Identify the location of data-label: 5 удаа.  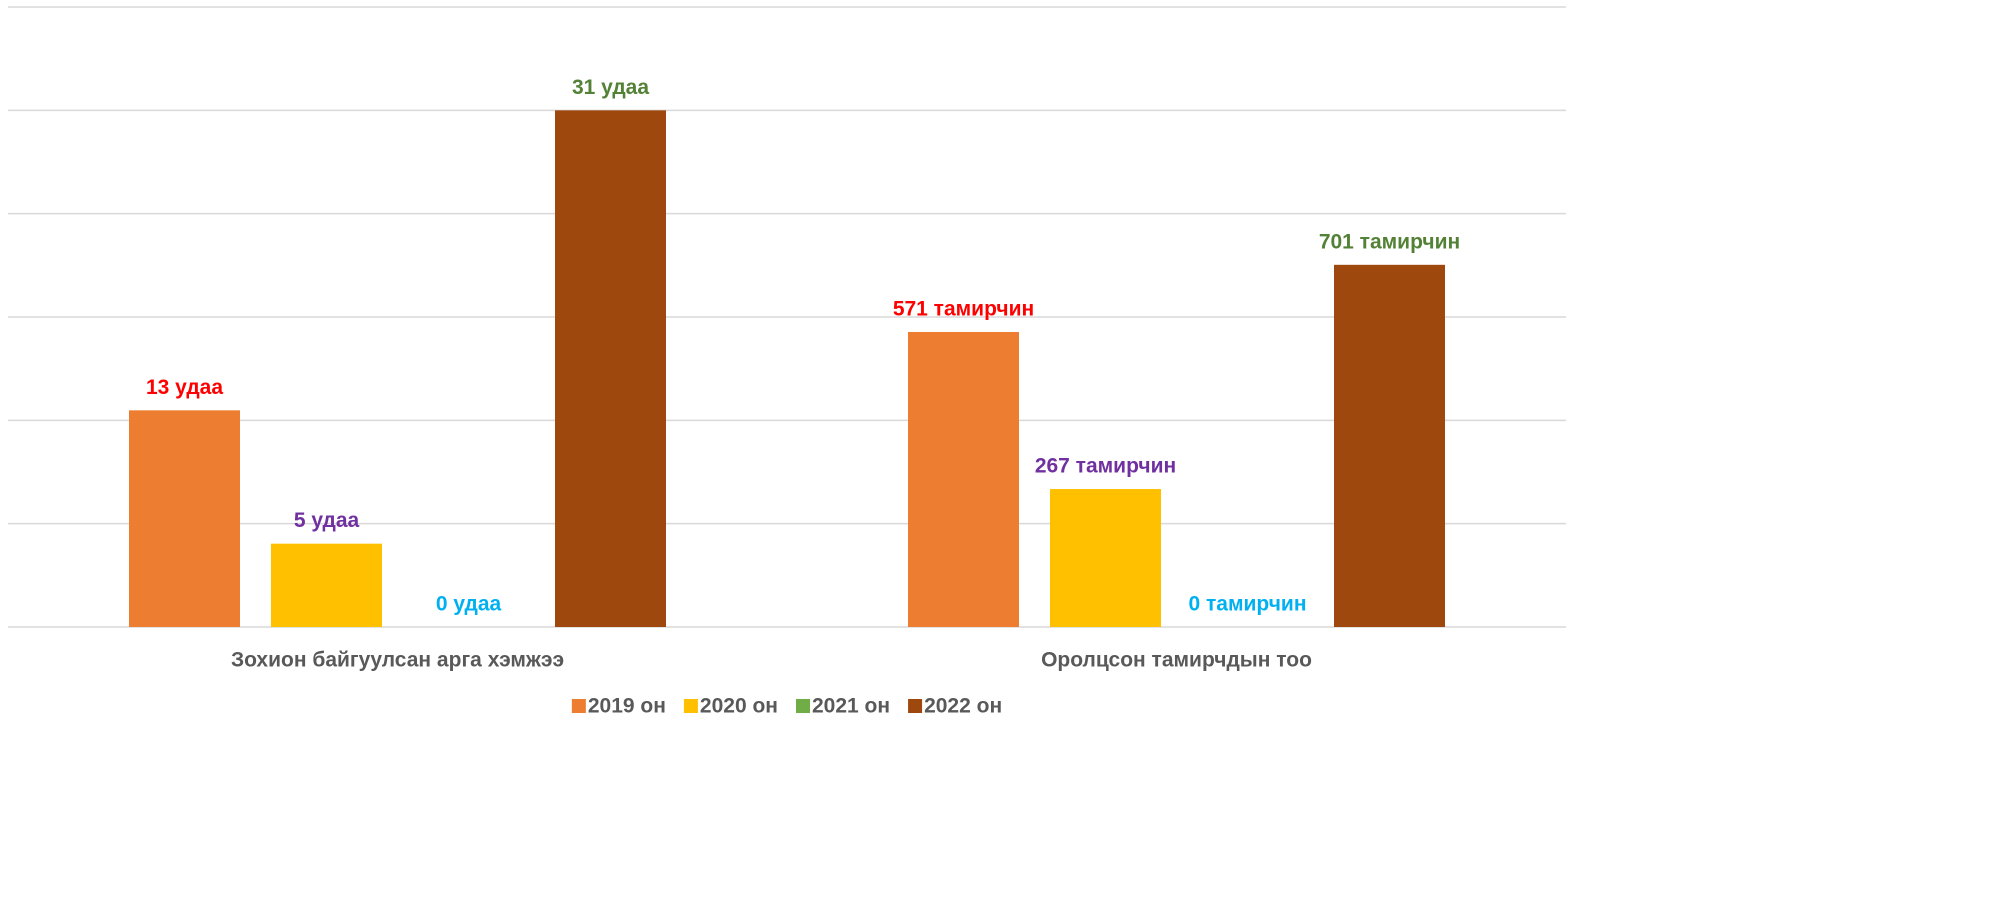
(327, 520).